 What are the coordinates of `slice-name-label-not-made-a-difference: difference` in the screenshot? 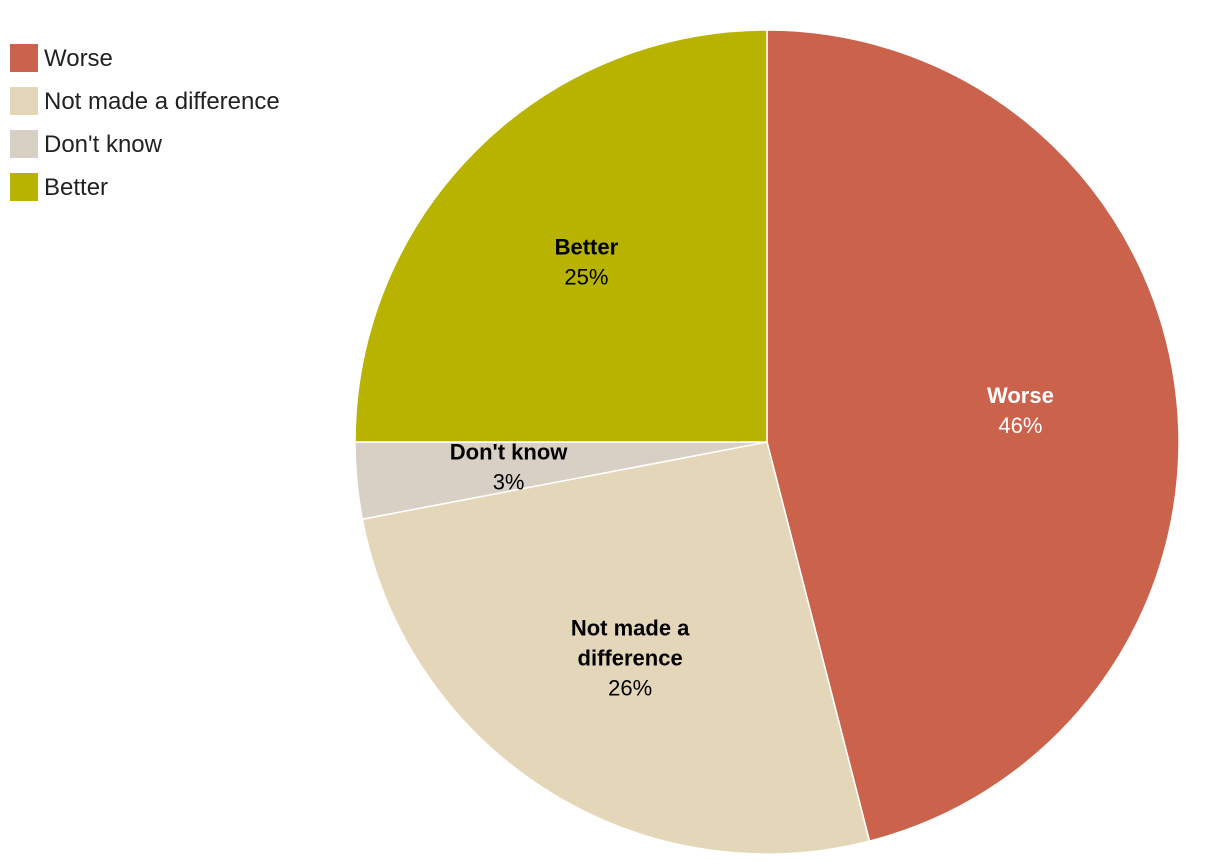 It's located at (630, 658).